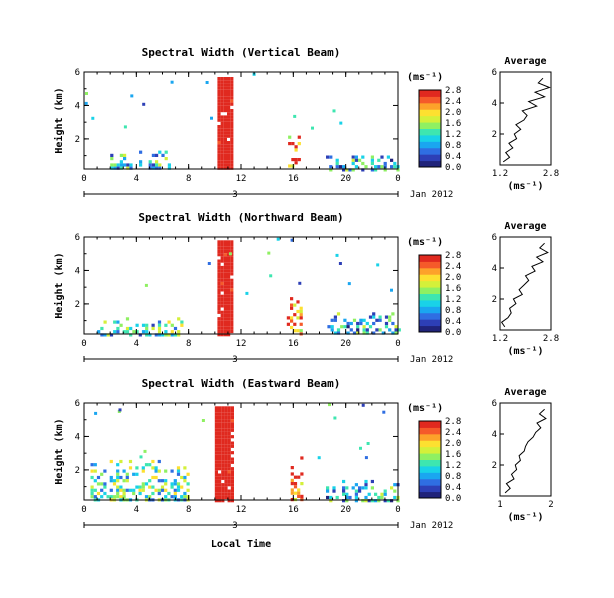  Describe the element at coordinates (242, 122) in the screenshot. I see `heatmap-cells` at that location.